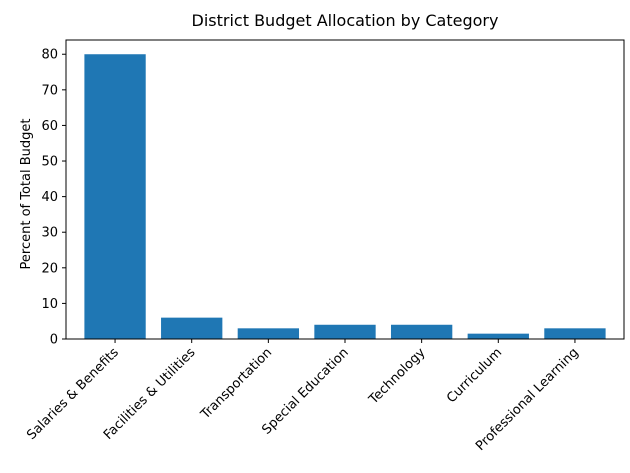  What do you see at coordinates (474, 375) in the screenshot?
I see `x-tick-label: Curriculum` at bounding box center [474, 375].